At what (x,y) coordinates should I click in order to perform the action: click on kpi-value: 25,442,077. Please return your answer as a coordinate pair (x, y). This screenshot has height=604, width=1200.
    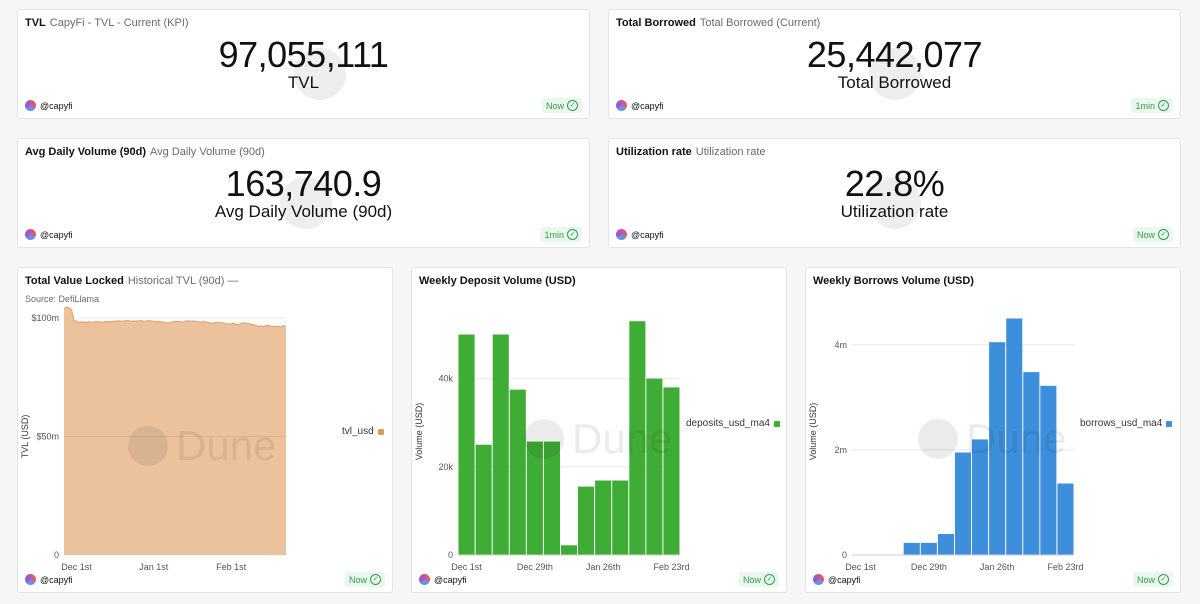
    Looking at the image, I should click on (894, 54).